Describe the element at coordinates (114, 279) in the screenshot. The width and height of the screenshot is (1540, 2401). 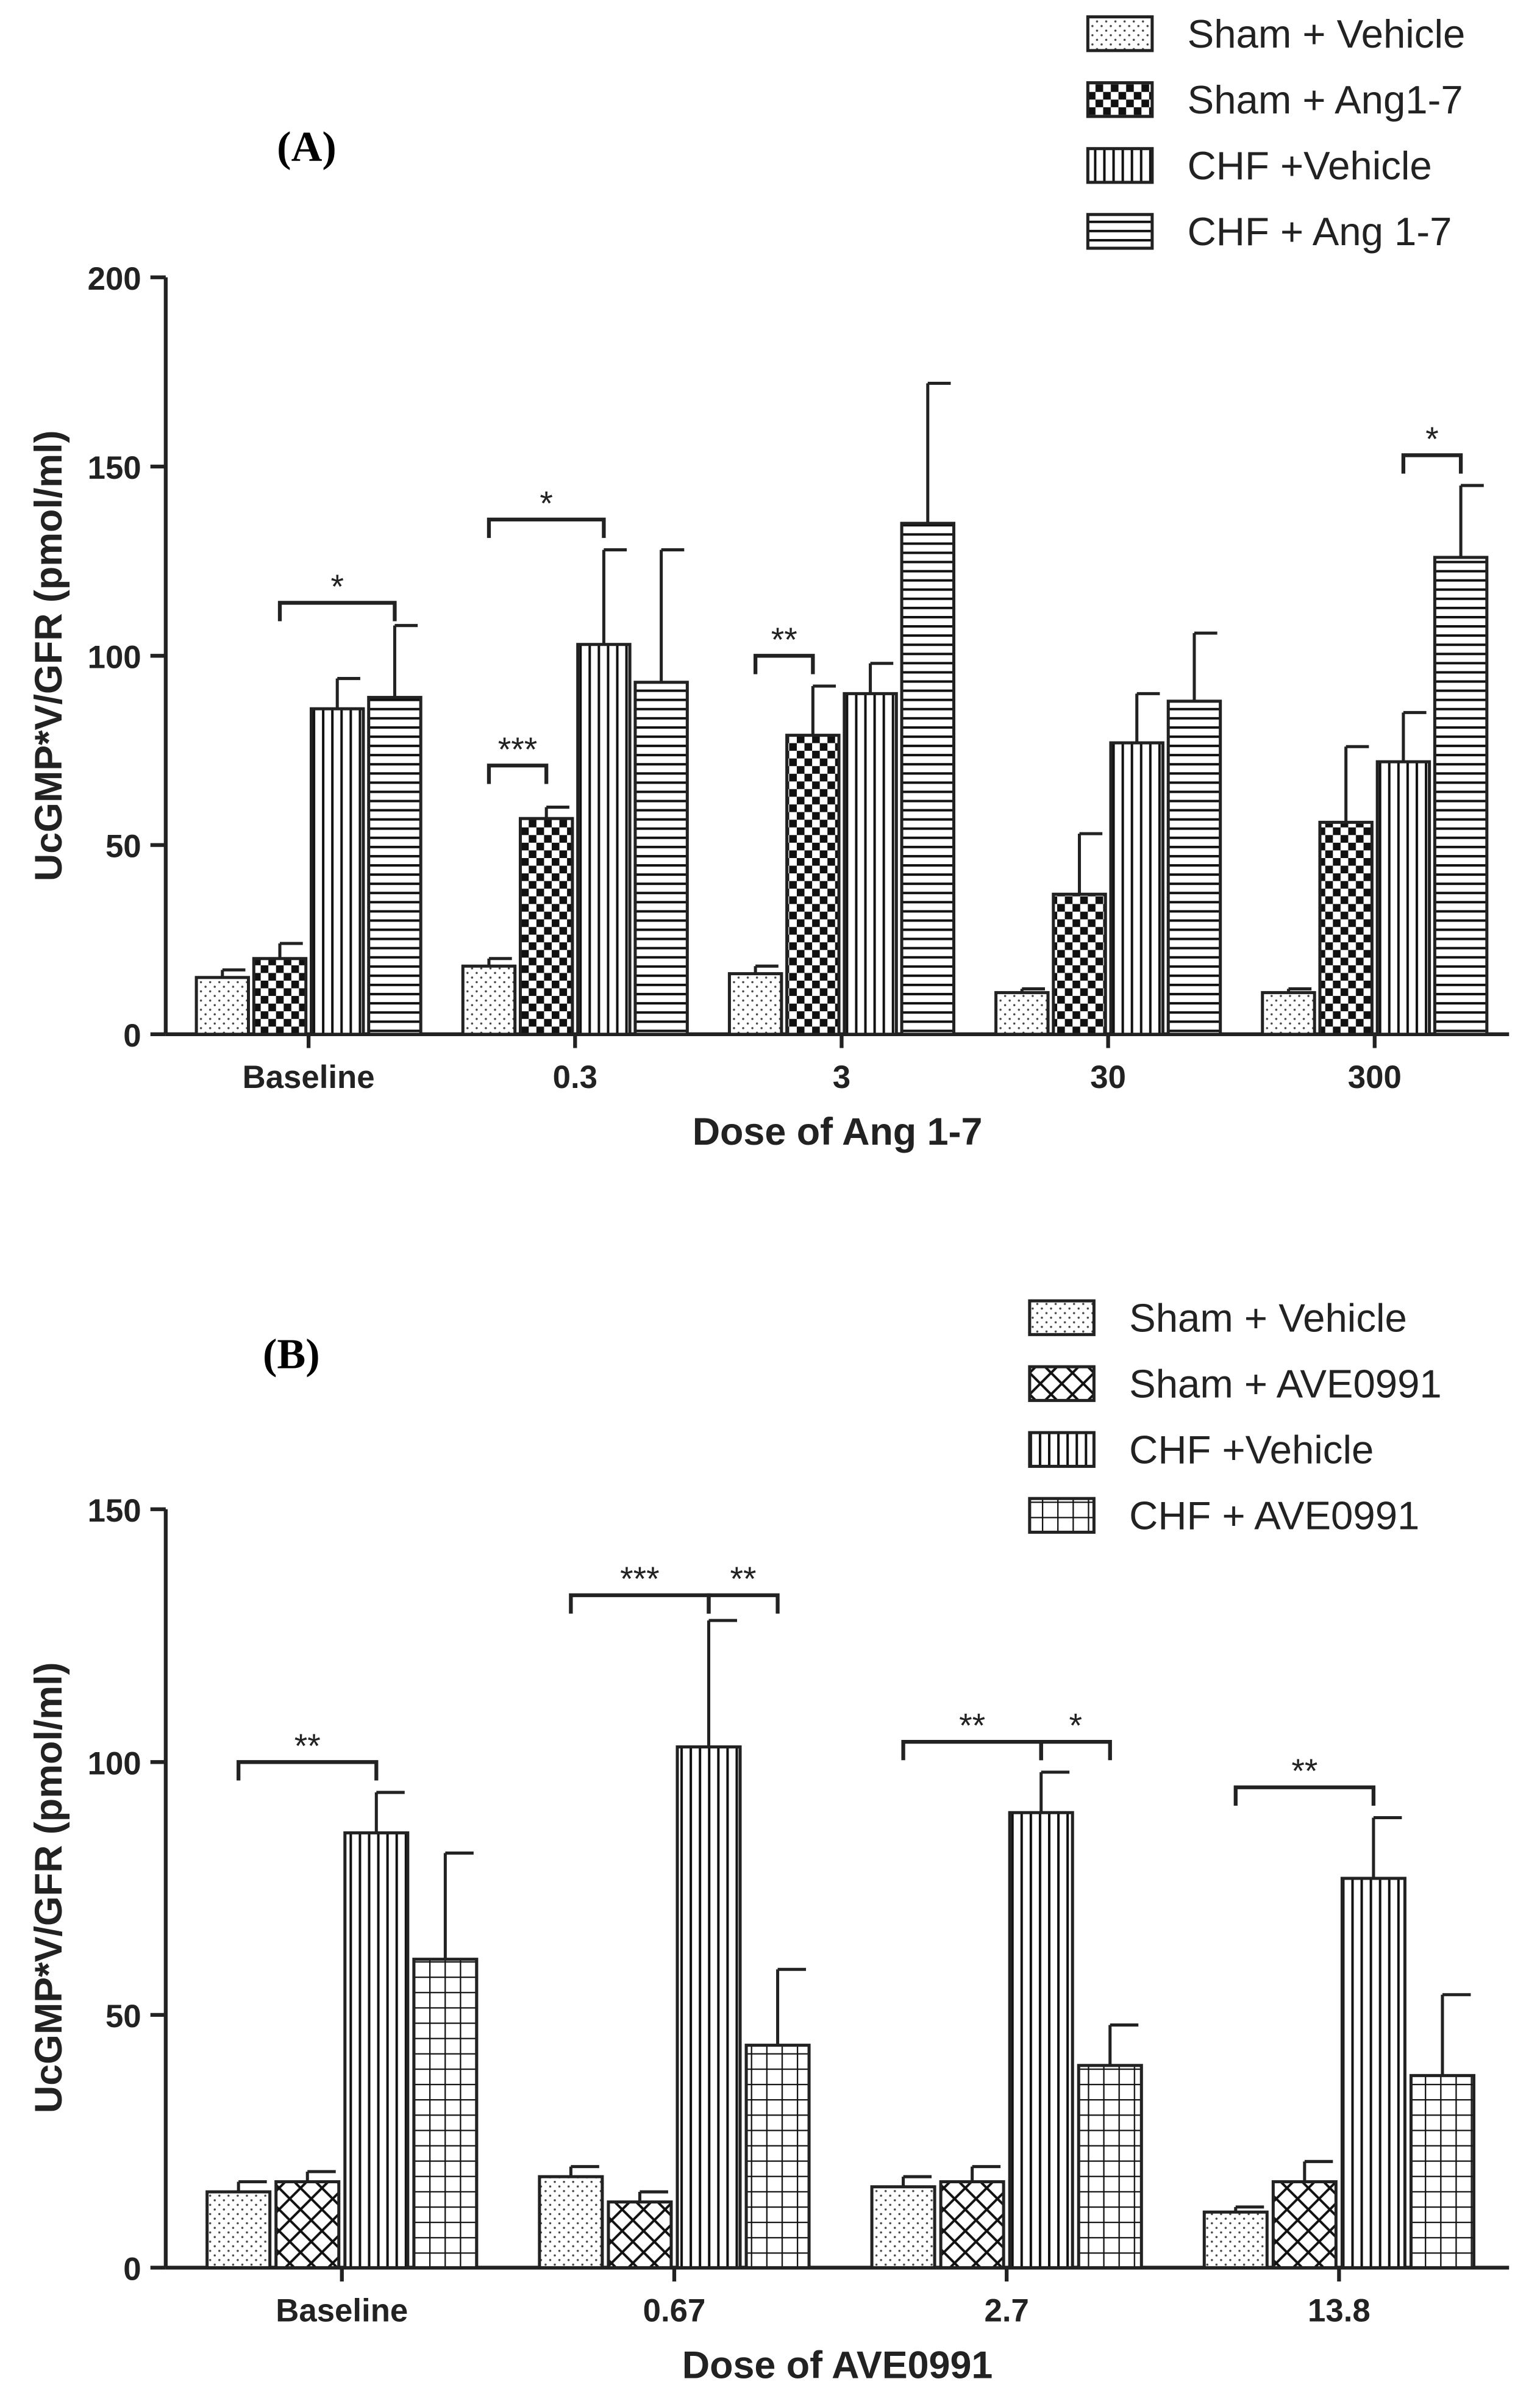
I see `y-tick-label: 200` at that location.